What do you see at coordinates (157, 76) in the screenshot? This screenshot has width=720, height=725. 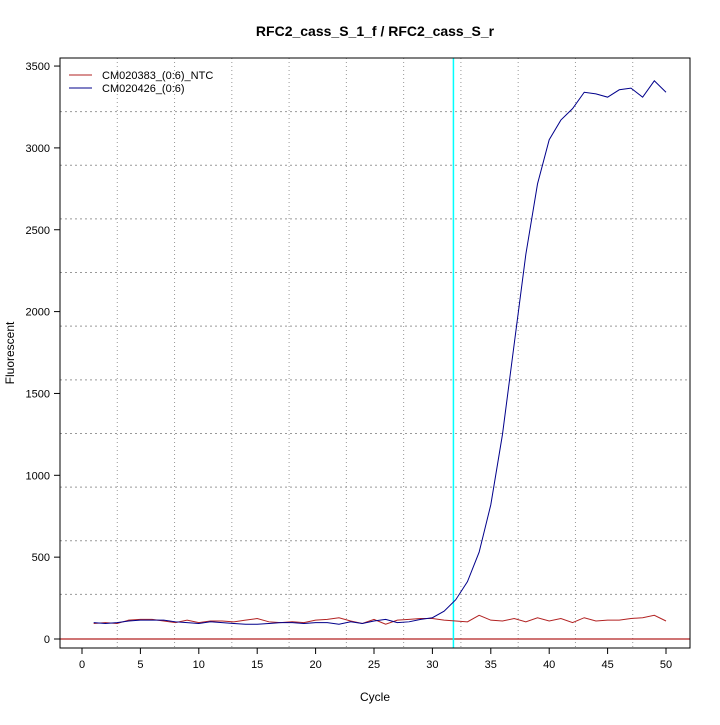 I see `legend-label: CM020383_(0:6)_NTC` at bounding box center [157, 76].